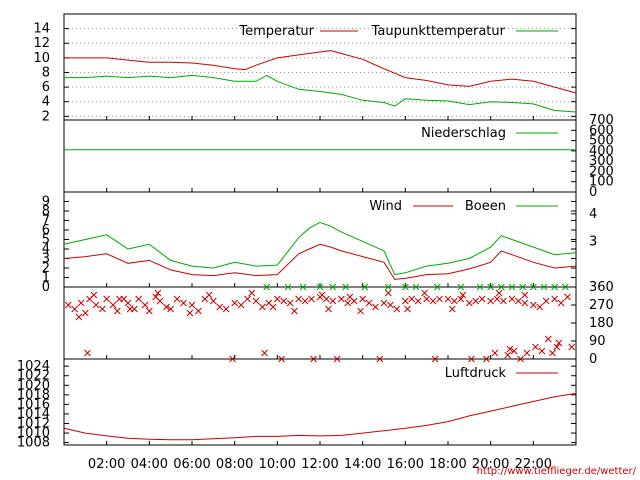  What do you see at coordinates (320, 416) in the screenshot?
I see `pressure-luftdruck-line` at bounding box center [320, 416].